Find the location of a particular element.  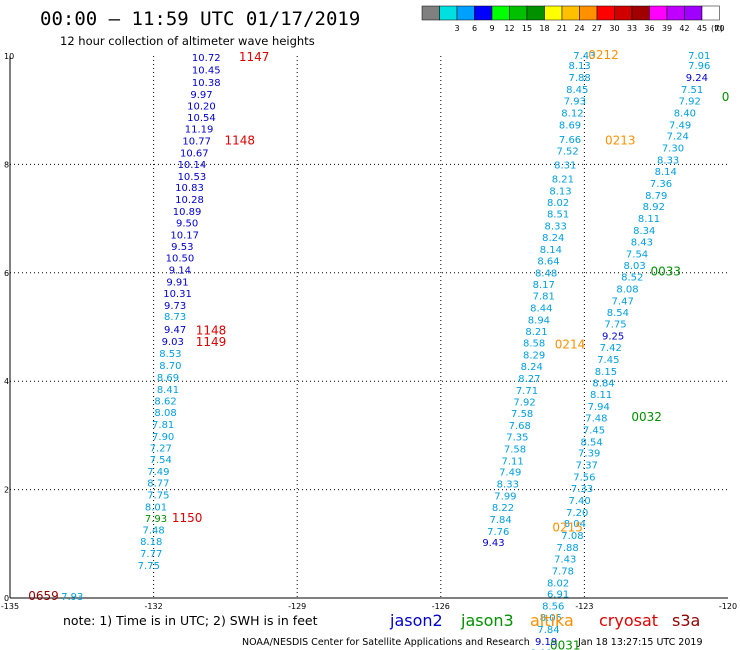

wave-height-label: 8.52 is located at coordinates (632, 278).